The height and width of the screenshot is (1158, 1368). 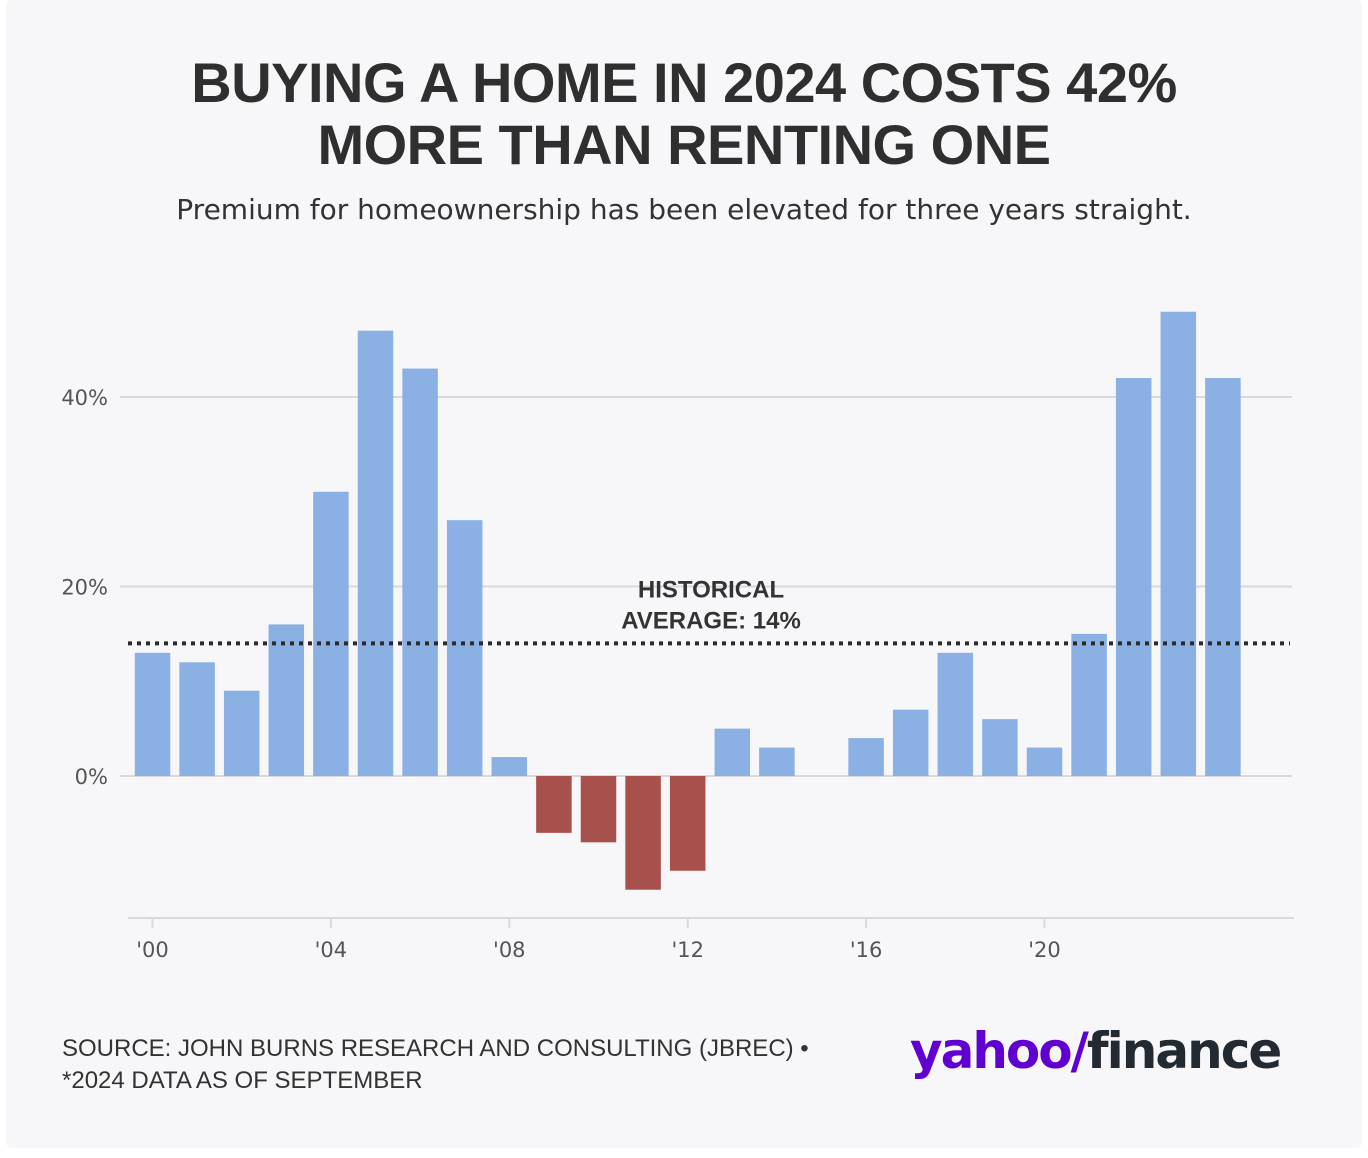 I want to click on y-tick-label: 0%, so click(x=91, y=777).